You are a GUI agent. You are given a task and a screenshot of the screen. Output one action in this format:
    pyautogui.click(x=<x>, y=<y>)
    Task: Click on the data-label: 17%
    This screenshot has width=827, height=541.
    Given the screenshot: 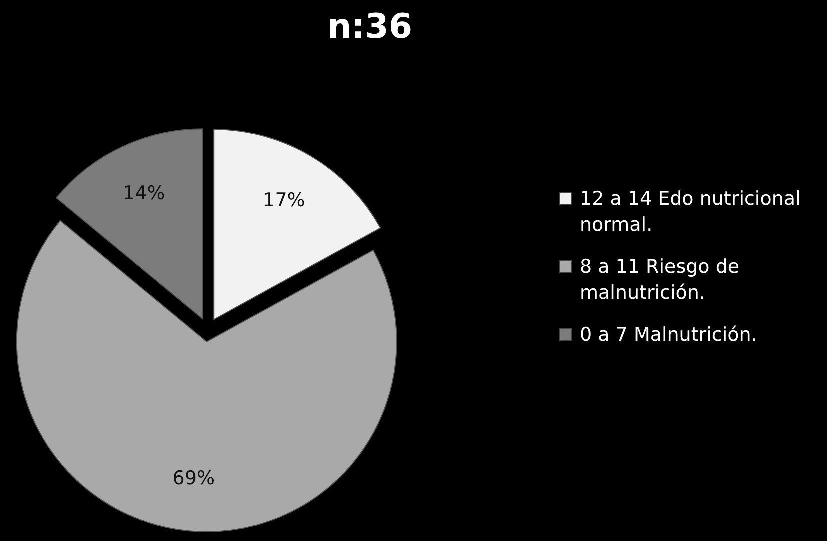 What is the action you would take?
    pyautogui.click(x=284, y=200)
    